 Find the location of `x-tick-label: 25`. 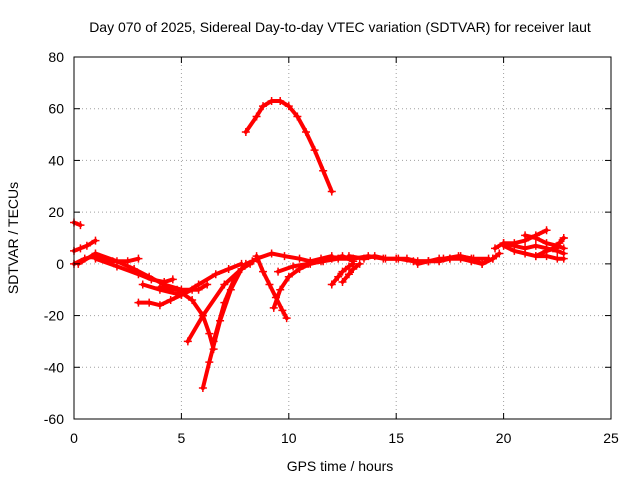

x-tick-label: 25 is located at coordinates (611, 438).